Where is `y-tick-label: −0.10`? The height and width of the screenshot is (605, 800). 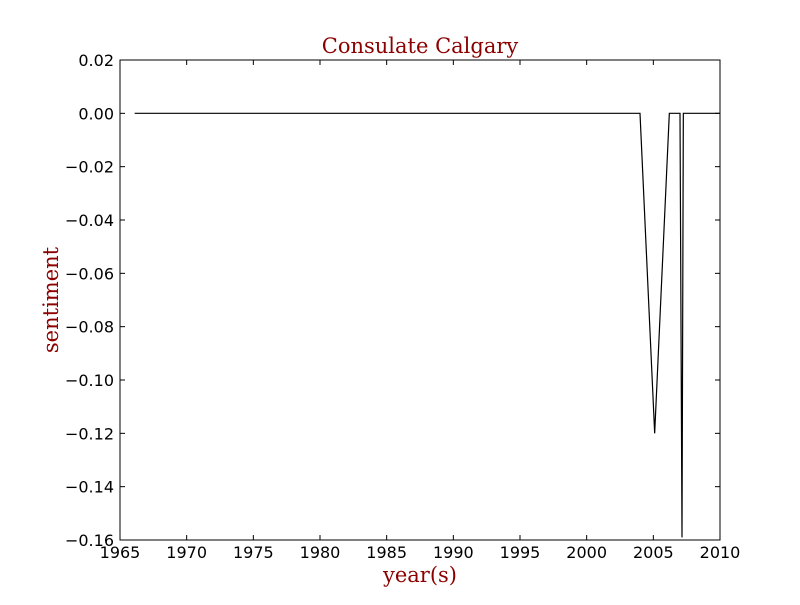 y-tick-label: −0.10 is located at coordinates (89, 380).